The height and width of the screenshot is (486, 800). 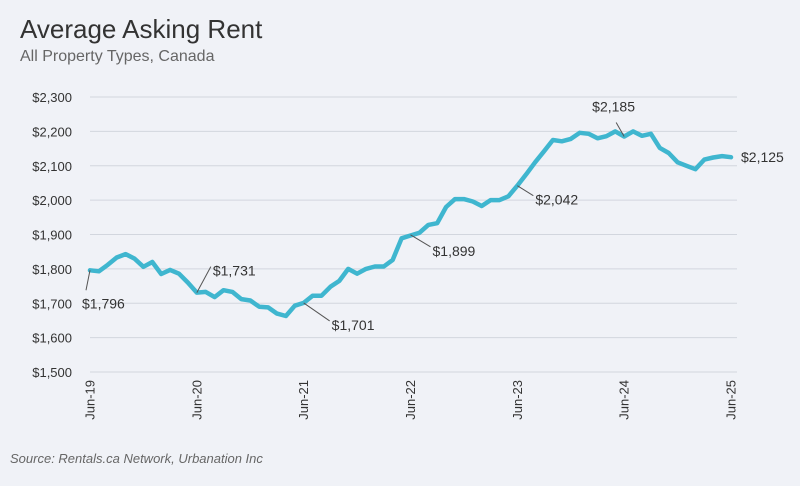 I want to click on annotation-label: $1,701, so click(x=353, y=325).